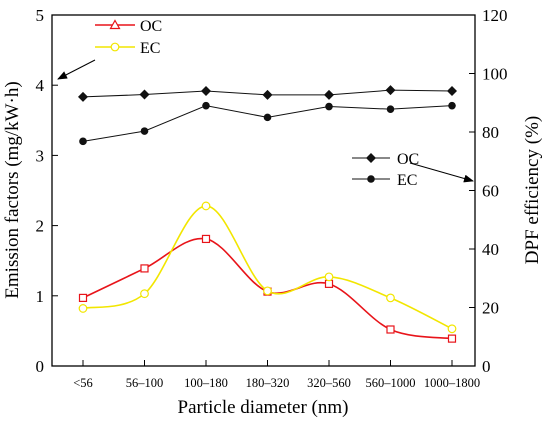 The width and height of the screenshot is (550, 424). What do you see at coordinates (40, 85) in the screenshot?
I see `y-tick-label: 4` at bounding box center [40, 85].